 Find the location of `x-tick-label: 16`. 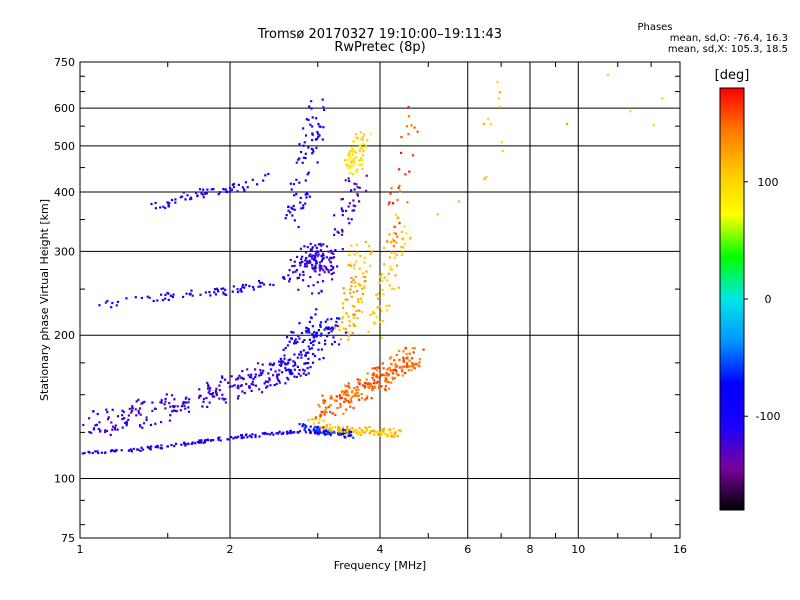

x-tick-label: 16 is located at coordinates (680, 549).